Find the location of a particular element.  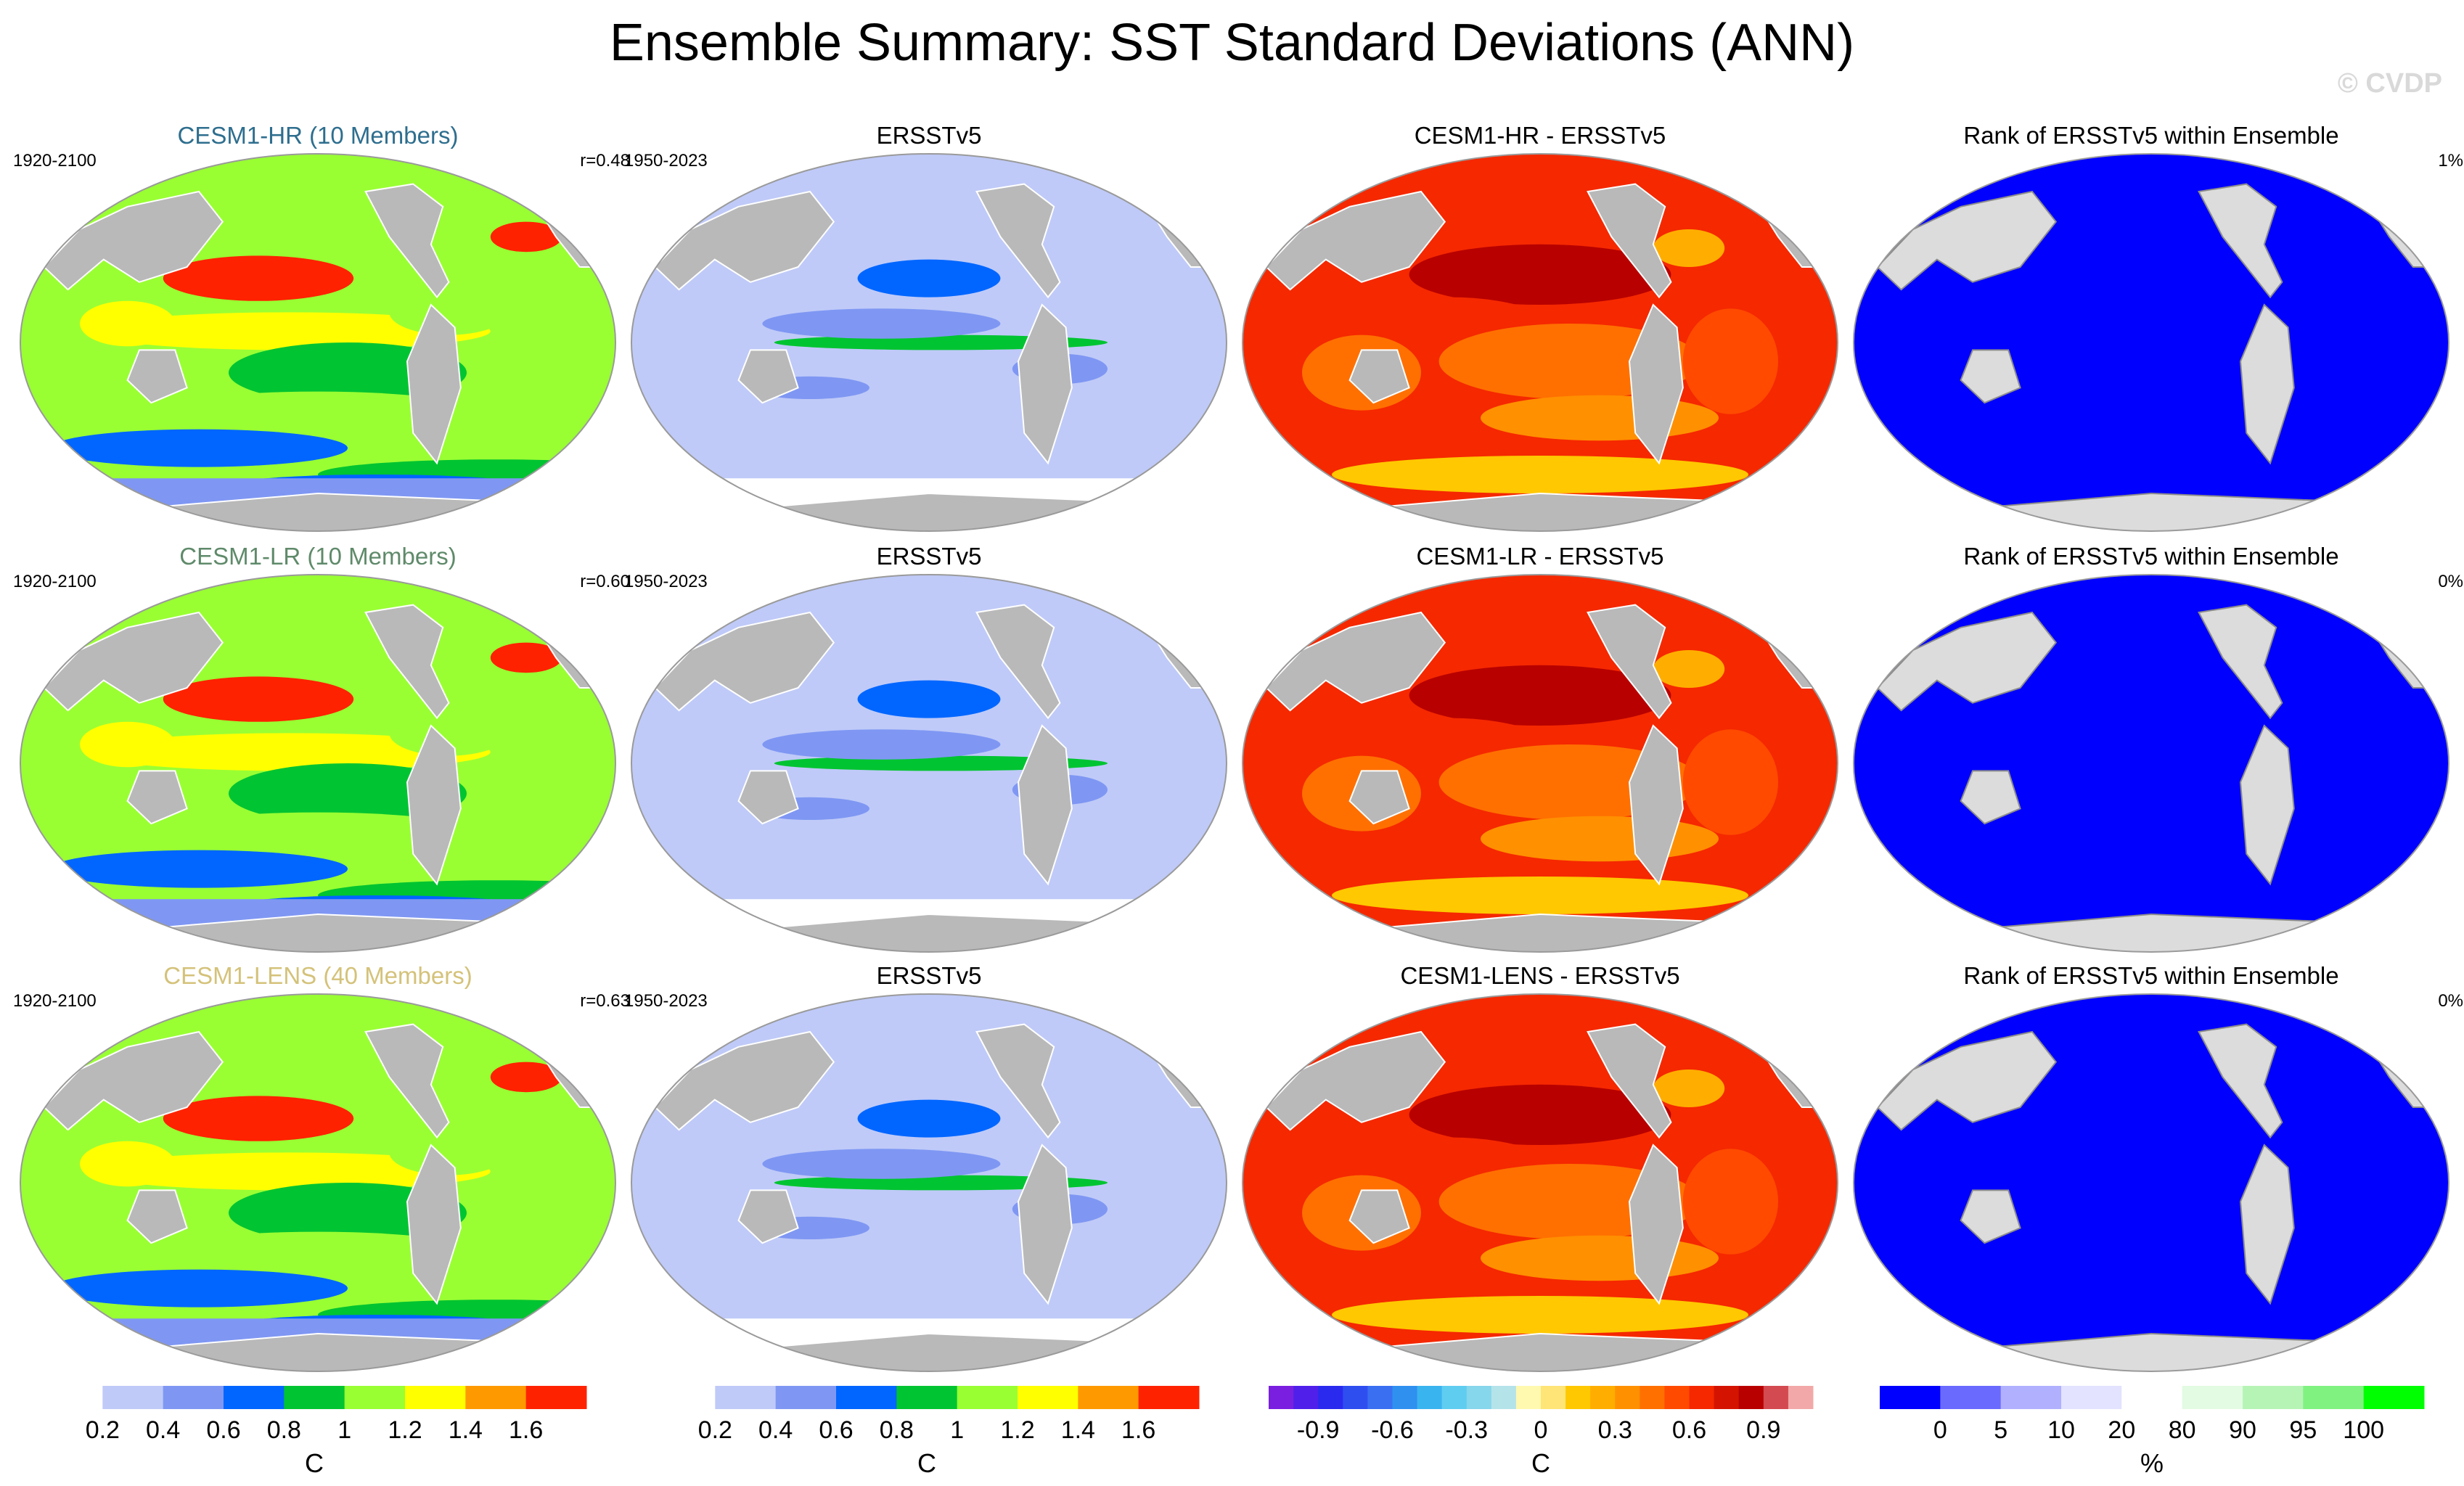

obs-period-label-row3: 1950-2023 is located at coordinates (666, 1001).